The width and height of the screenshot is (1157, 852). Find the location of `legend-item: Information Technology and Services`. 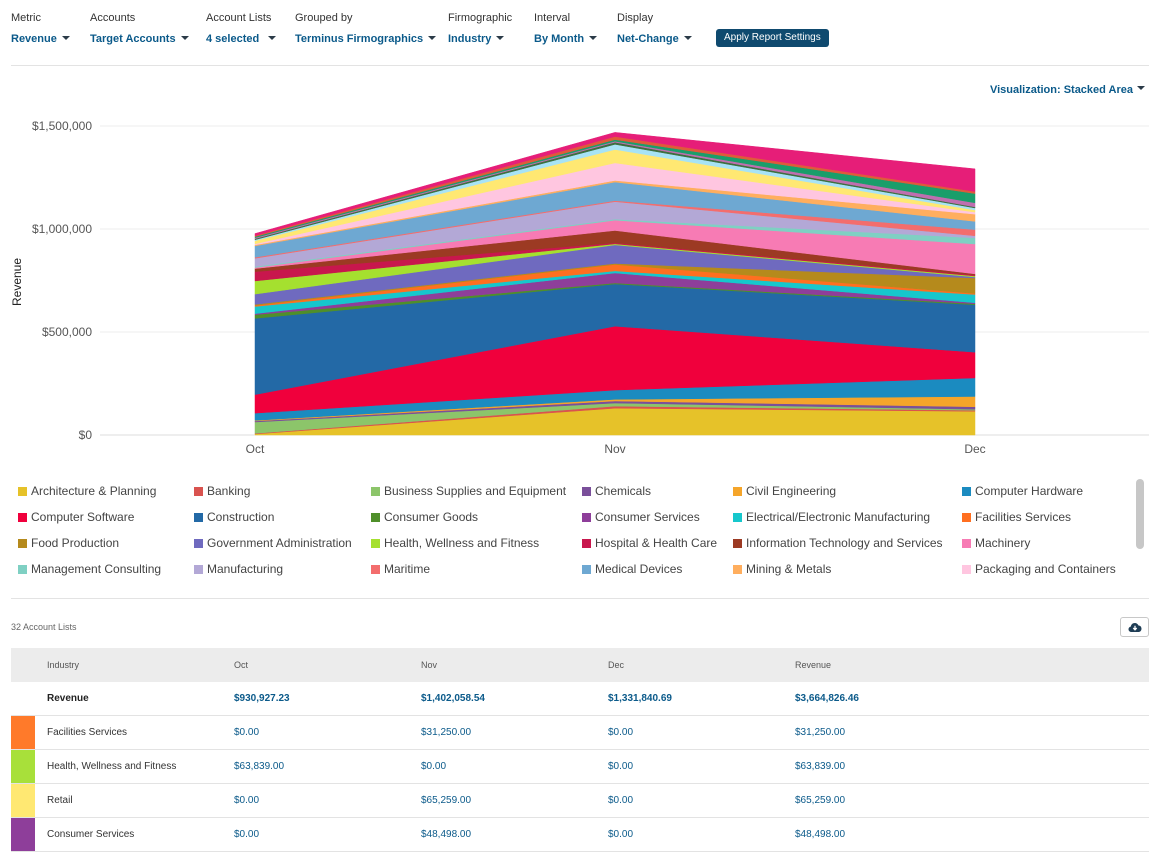

legend-item: Information Technology and Services is located at coordinates (847, 543).